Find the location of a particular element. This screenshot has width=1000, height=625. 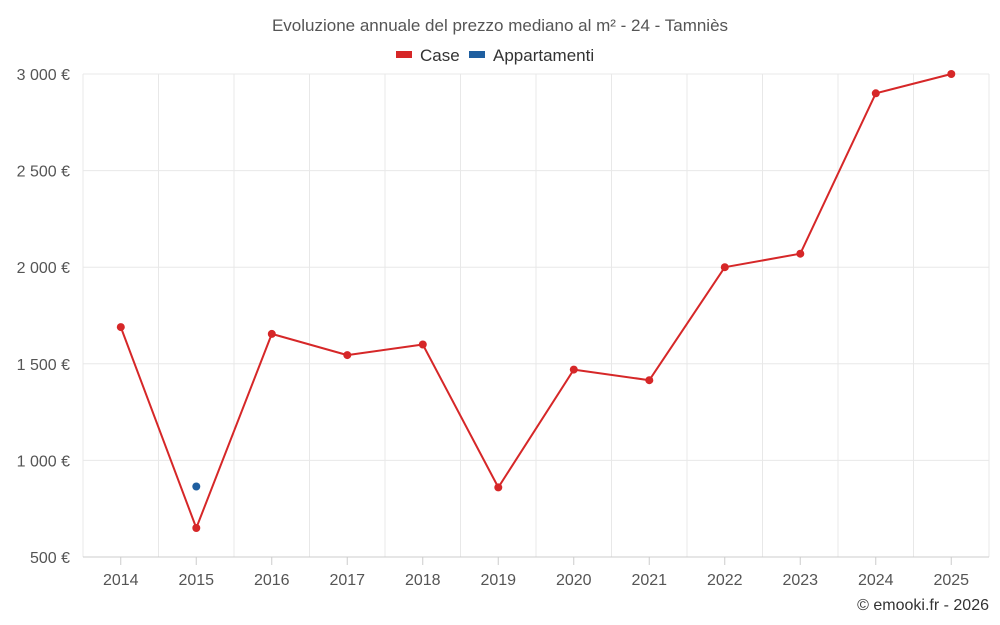

data-point-appartamenti is located at coordinates (196, 486).